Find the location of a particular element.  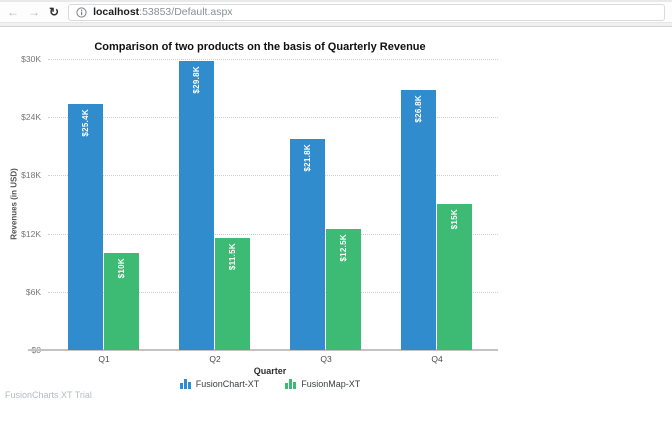

bar-value-label: $29.8K is located at coordinates (196, 80).